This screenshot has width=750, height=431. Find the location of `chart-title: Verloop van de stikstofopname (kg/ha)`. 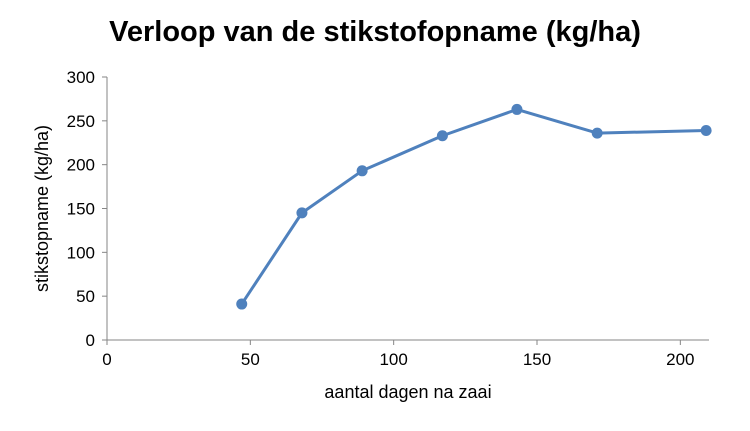

chart-title: Verloop van de stikstofopname (kg/ha) is located at coordinates (375, 32).